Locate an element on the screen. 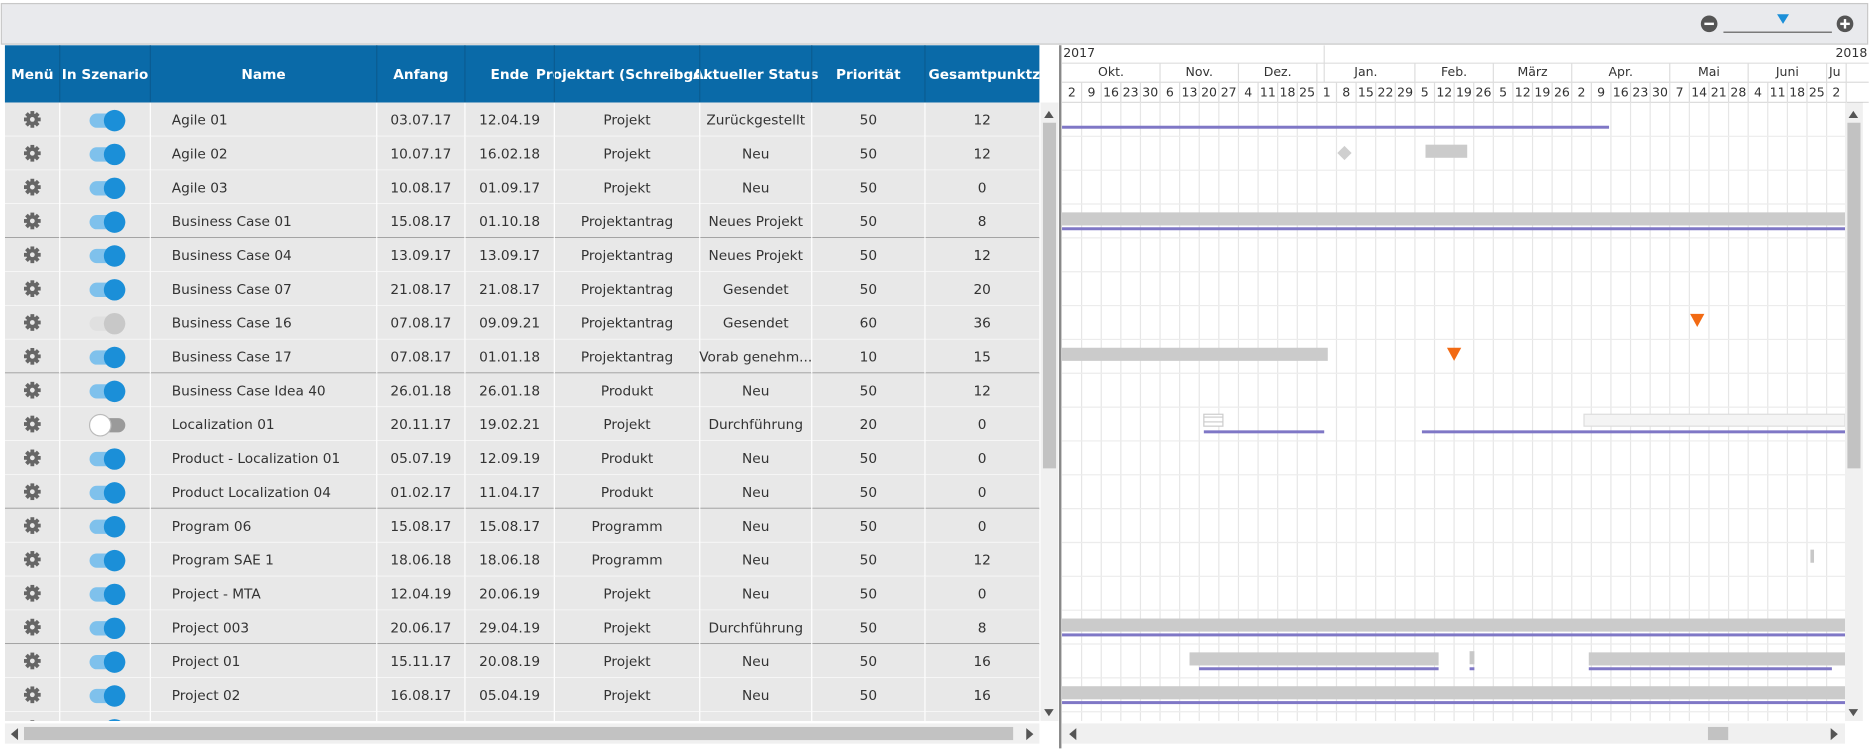  column-header: Aktueller Status is located at coordinates (756, 75).